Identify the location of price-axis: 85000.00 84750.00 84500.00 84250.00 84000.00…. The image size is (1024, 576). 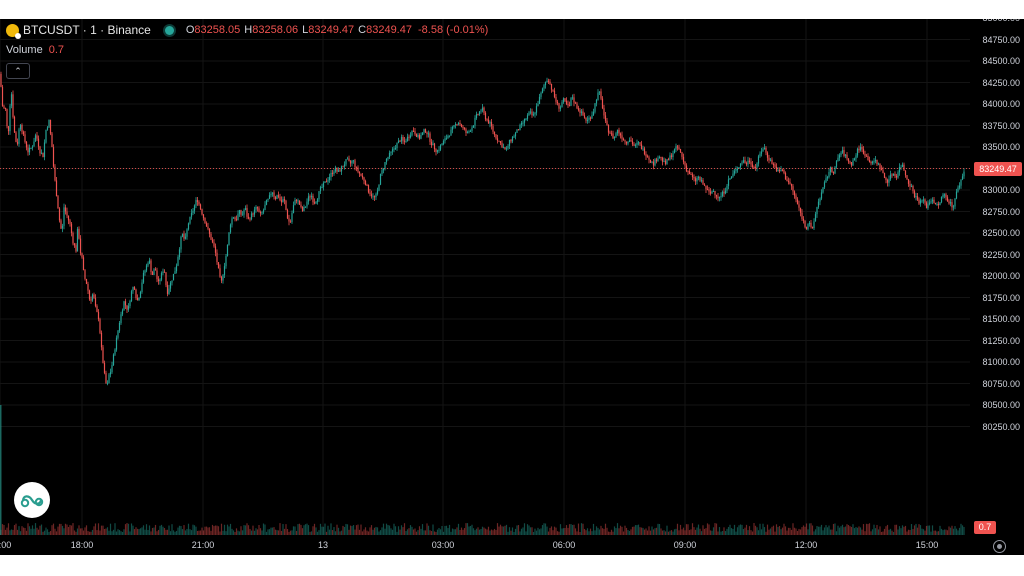
(997, 277).